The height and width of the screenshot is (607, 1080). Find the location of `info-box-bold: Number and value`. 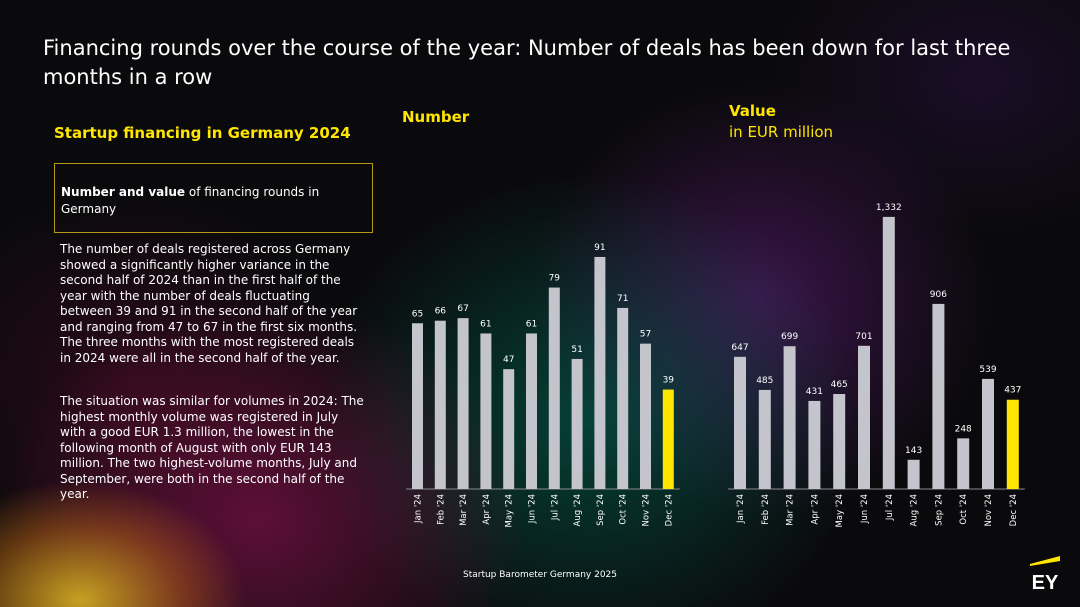

info-box-bold: Number and value is located at coordinates (123, 192).